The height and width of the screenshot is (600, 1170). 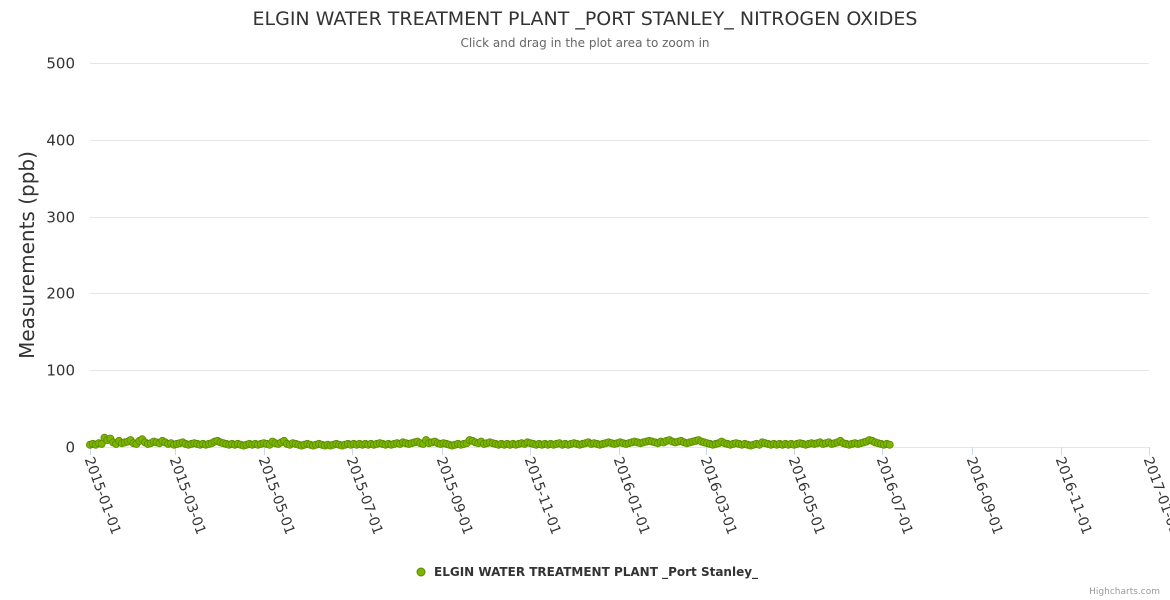 What do you see at coordinates (60, 256) in the screenshot?
I see `y-axis-tick-labels: 0 100 200 300 400 500` at bounding box center [60, 256].